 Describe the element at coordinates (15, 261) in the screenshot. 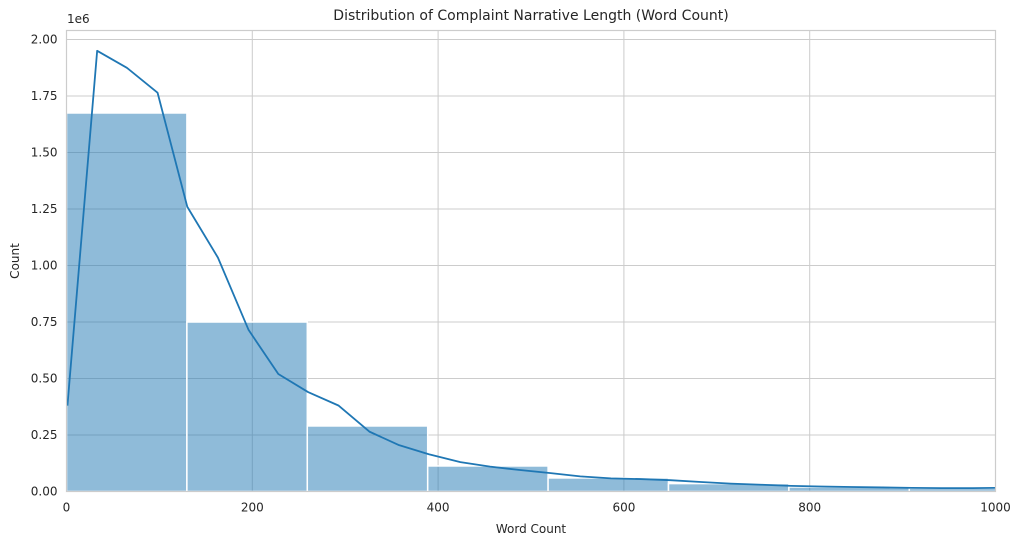

I see `y-axis-label: Count` at that location.